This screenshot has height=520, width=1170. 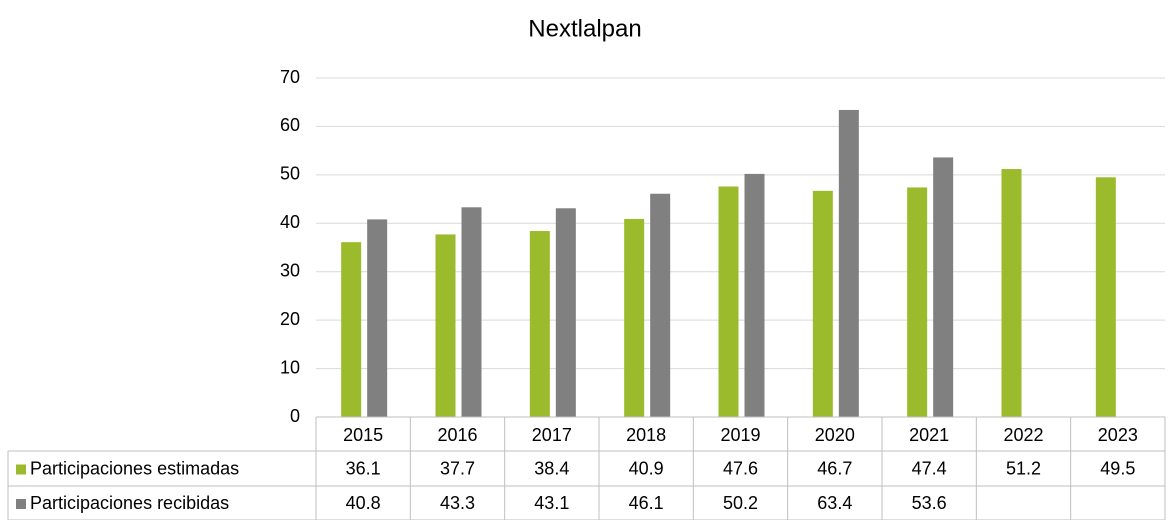 I want to click on y-tick-label: 10, so click(x=290, y=367).